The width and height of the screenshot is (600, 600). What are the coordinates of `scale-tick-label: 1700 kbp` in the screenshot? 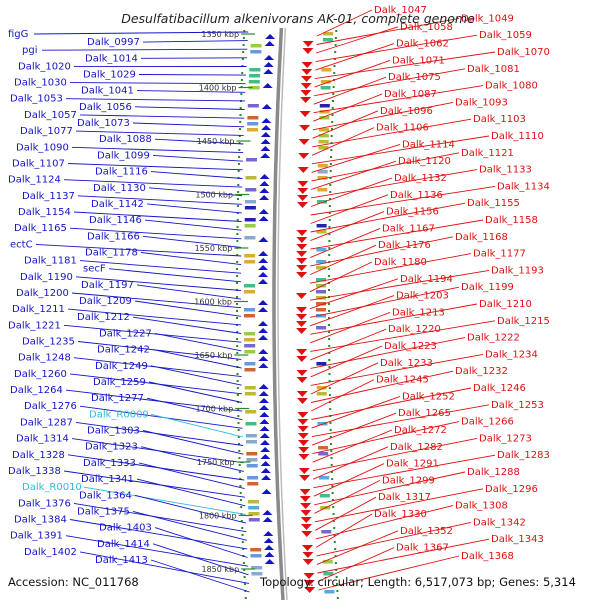 It's located at (214, 409).